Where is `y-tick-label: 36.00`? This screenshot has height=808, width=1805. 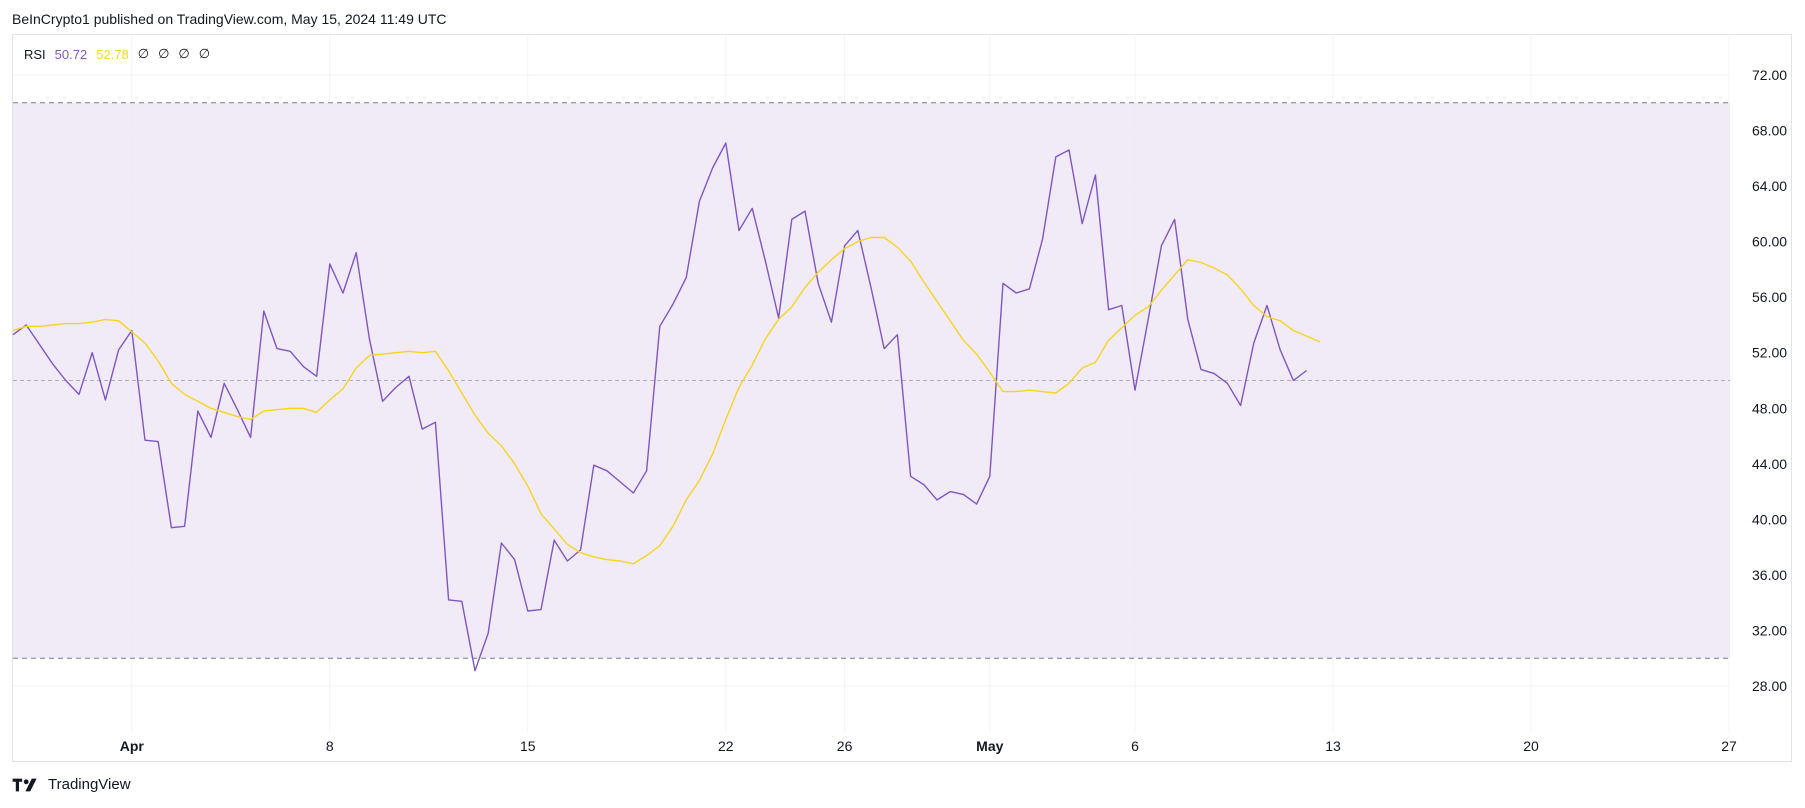 y-tick-label: 36.00 is located at coordinates (1769, 575).